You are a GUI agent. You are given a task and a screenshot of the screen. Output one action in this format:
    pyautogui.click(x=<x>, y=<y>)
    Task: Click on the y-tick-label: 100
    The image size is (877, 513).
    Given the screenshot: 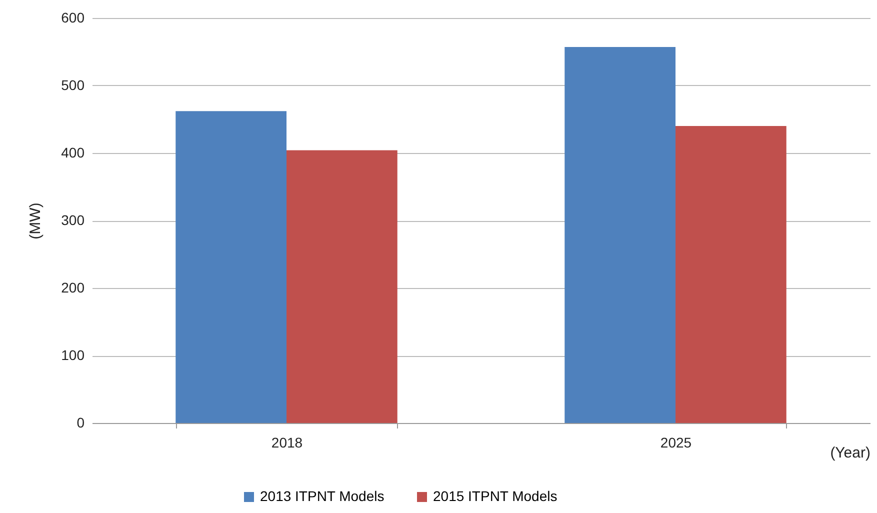 What is the action you would take?
    pyautogui.click(x=73, y=355)
    